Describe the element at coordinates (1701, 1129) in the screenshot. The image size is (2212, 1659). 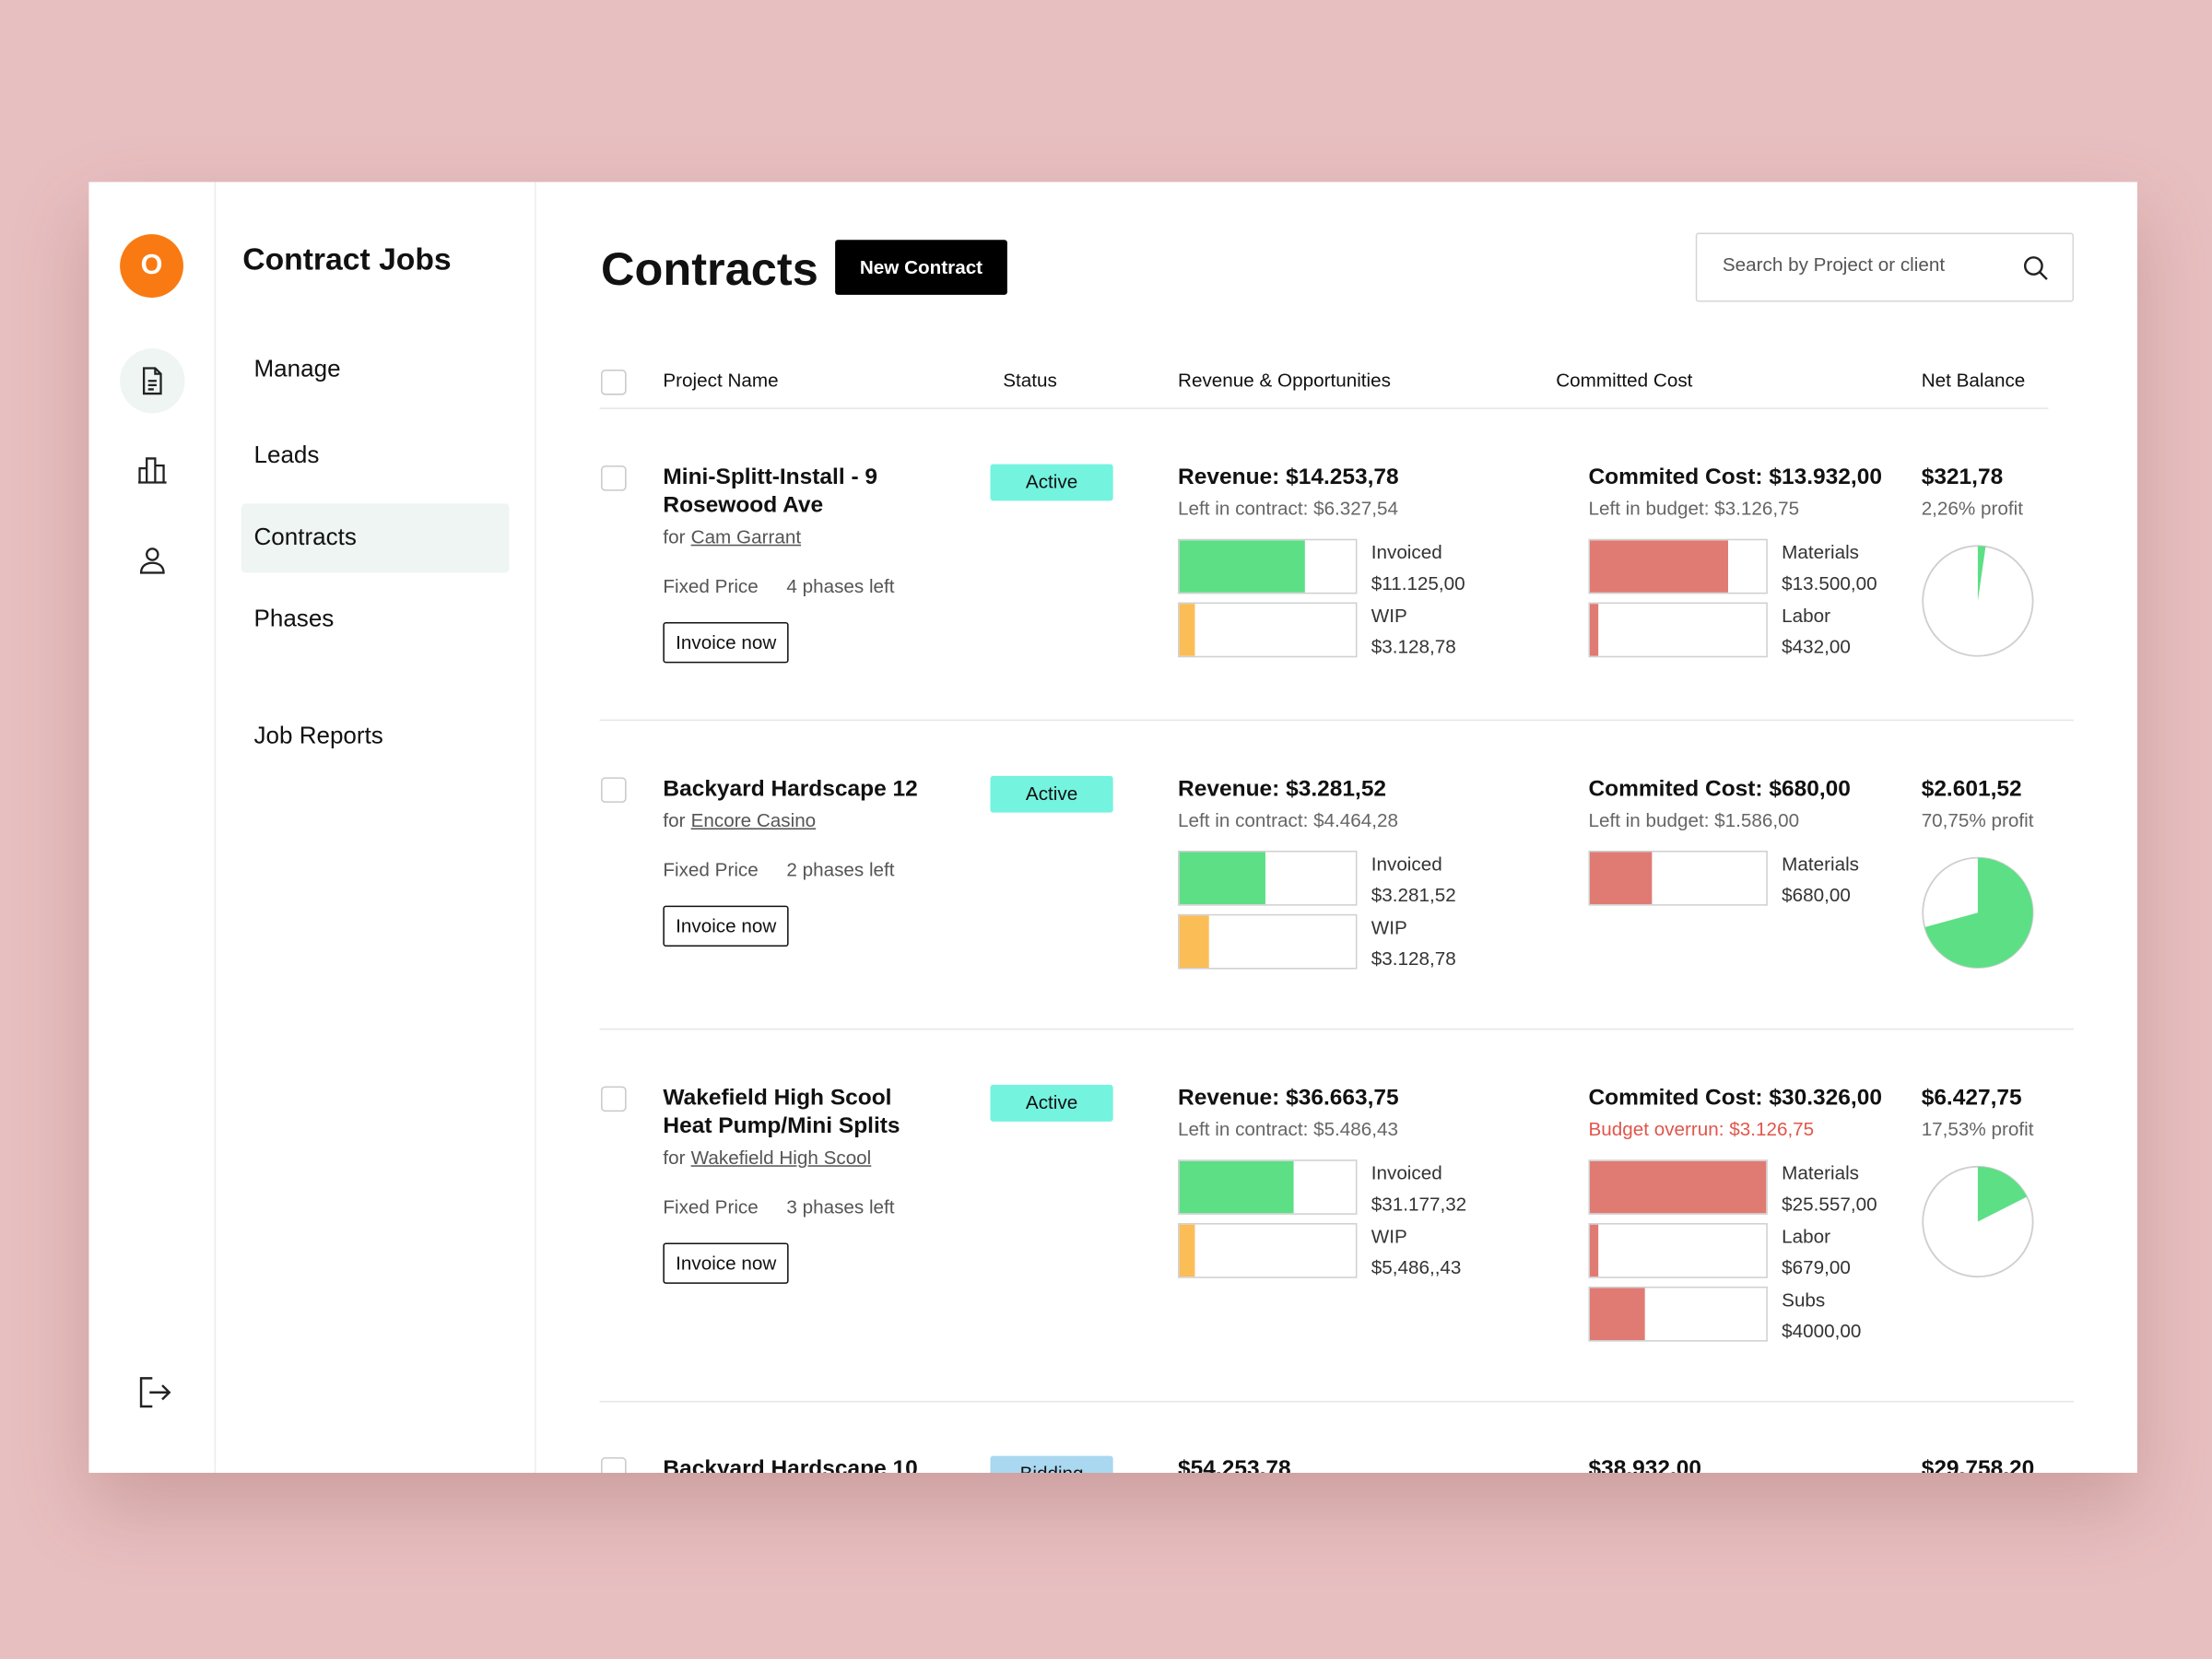
I see `cost-note: Budget overrun: $3.126,75` at that location.